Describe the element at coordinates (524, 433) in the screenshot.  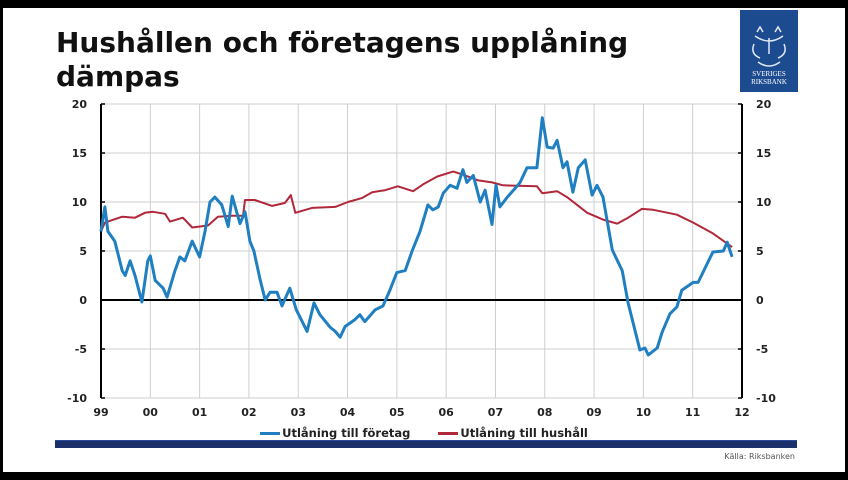
I see `legend-label-hushall: Utlåning till hushåll` at that location.